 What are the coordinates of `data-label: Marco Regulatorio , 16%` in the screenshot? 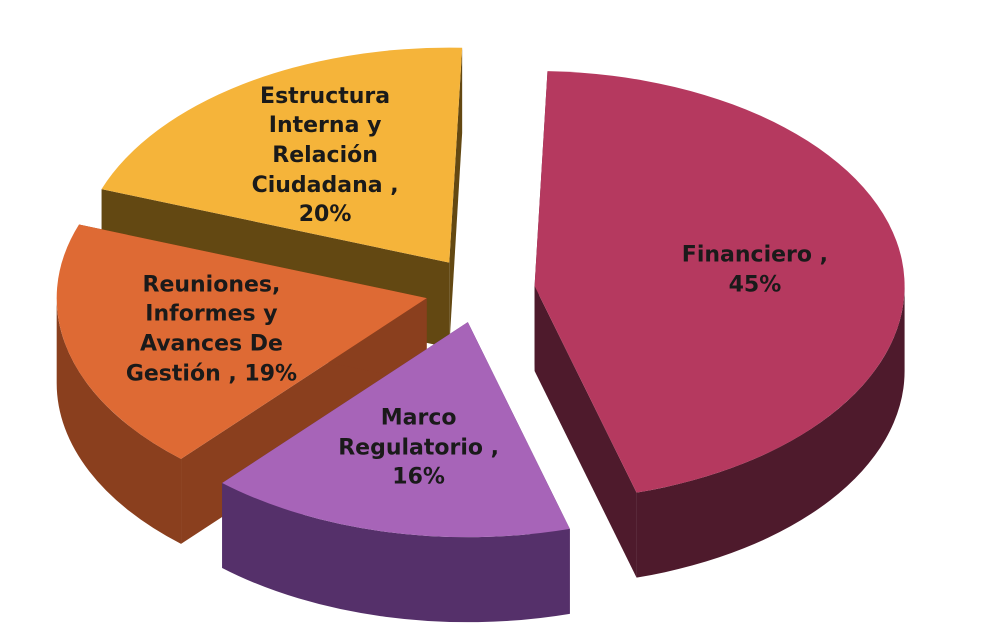 It's located at (419, 447).